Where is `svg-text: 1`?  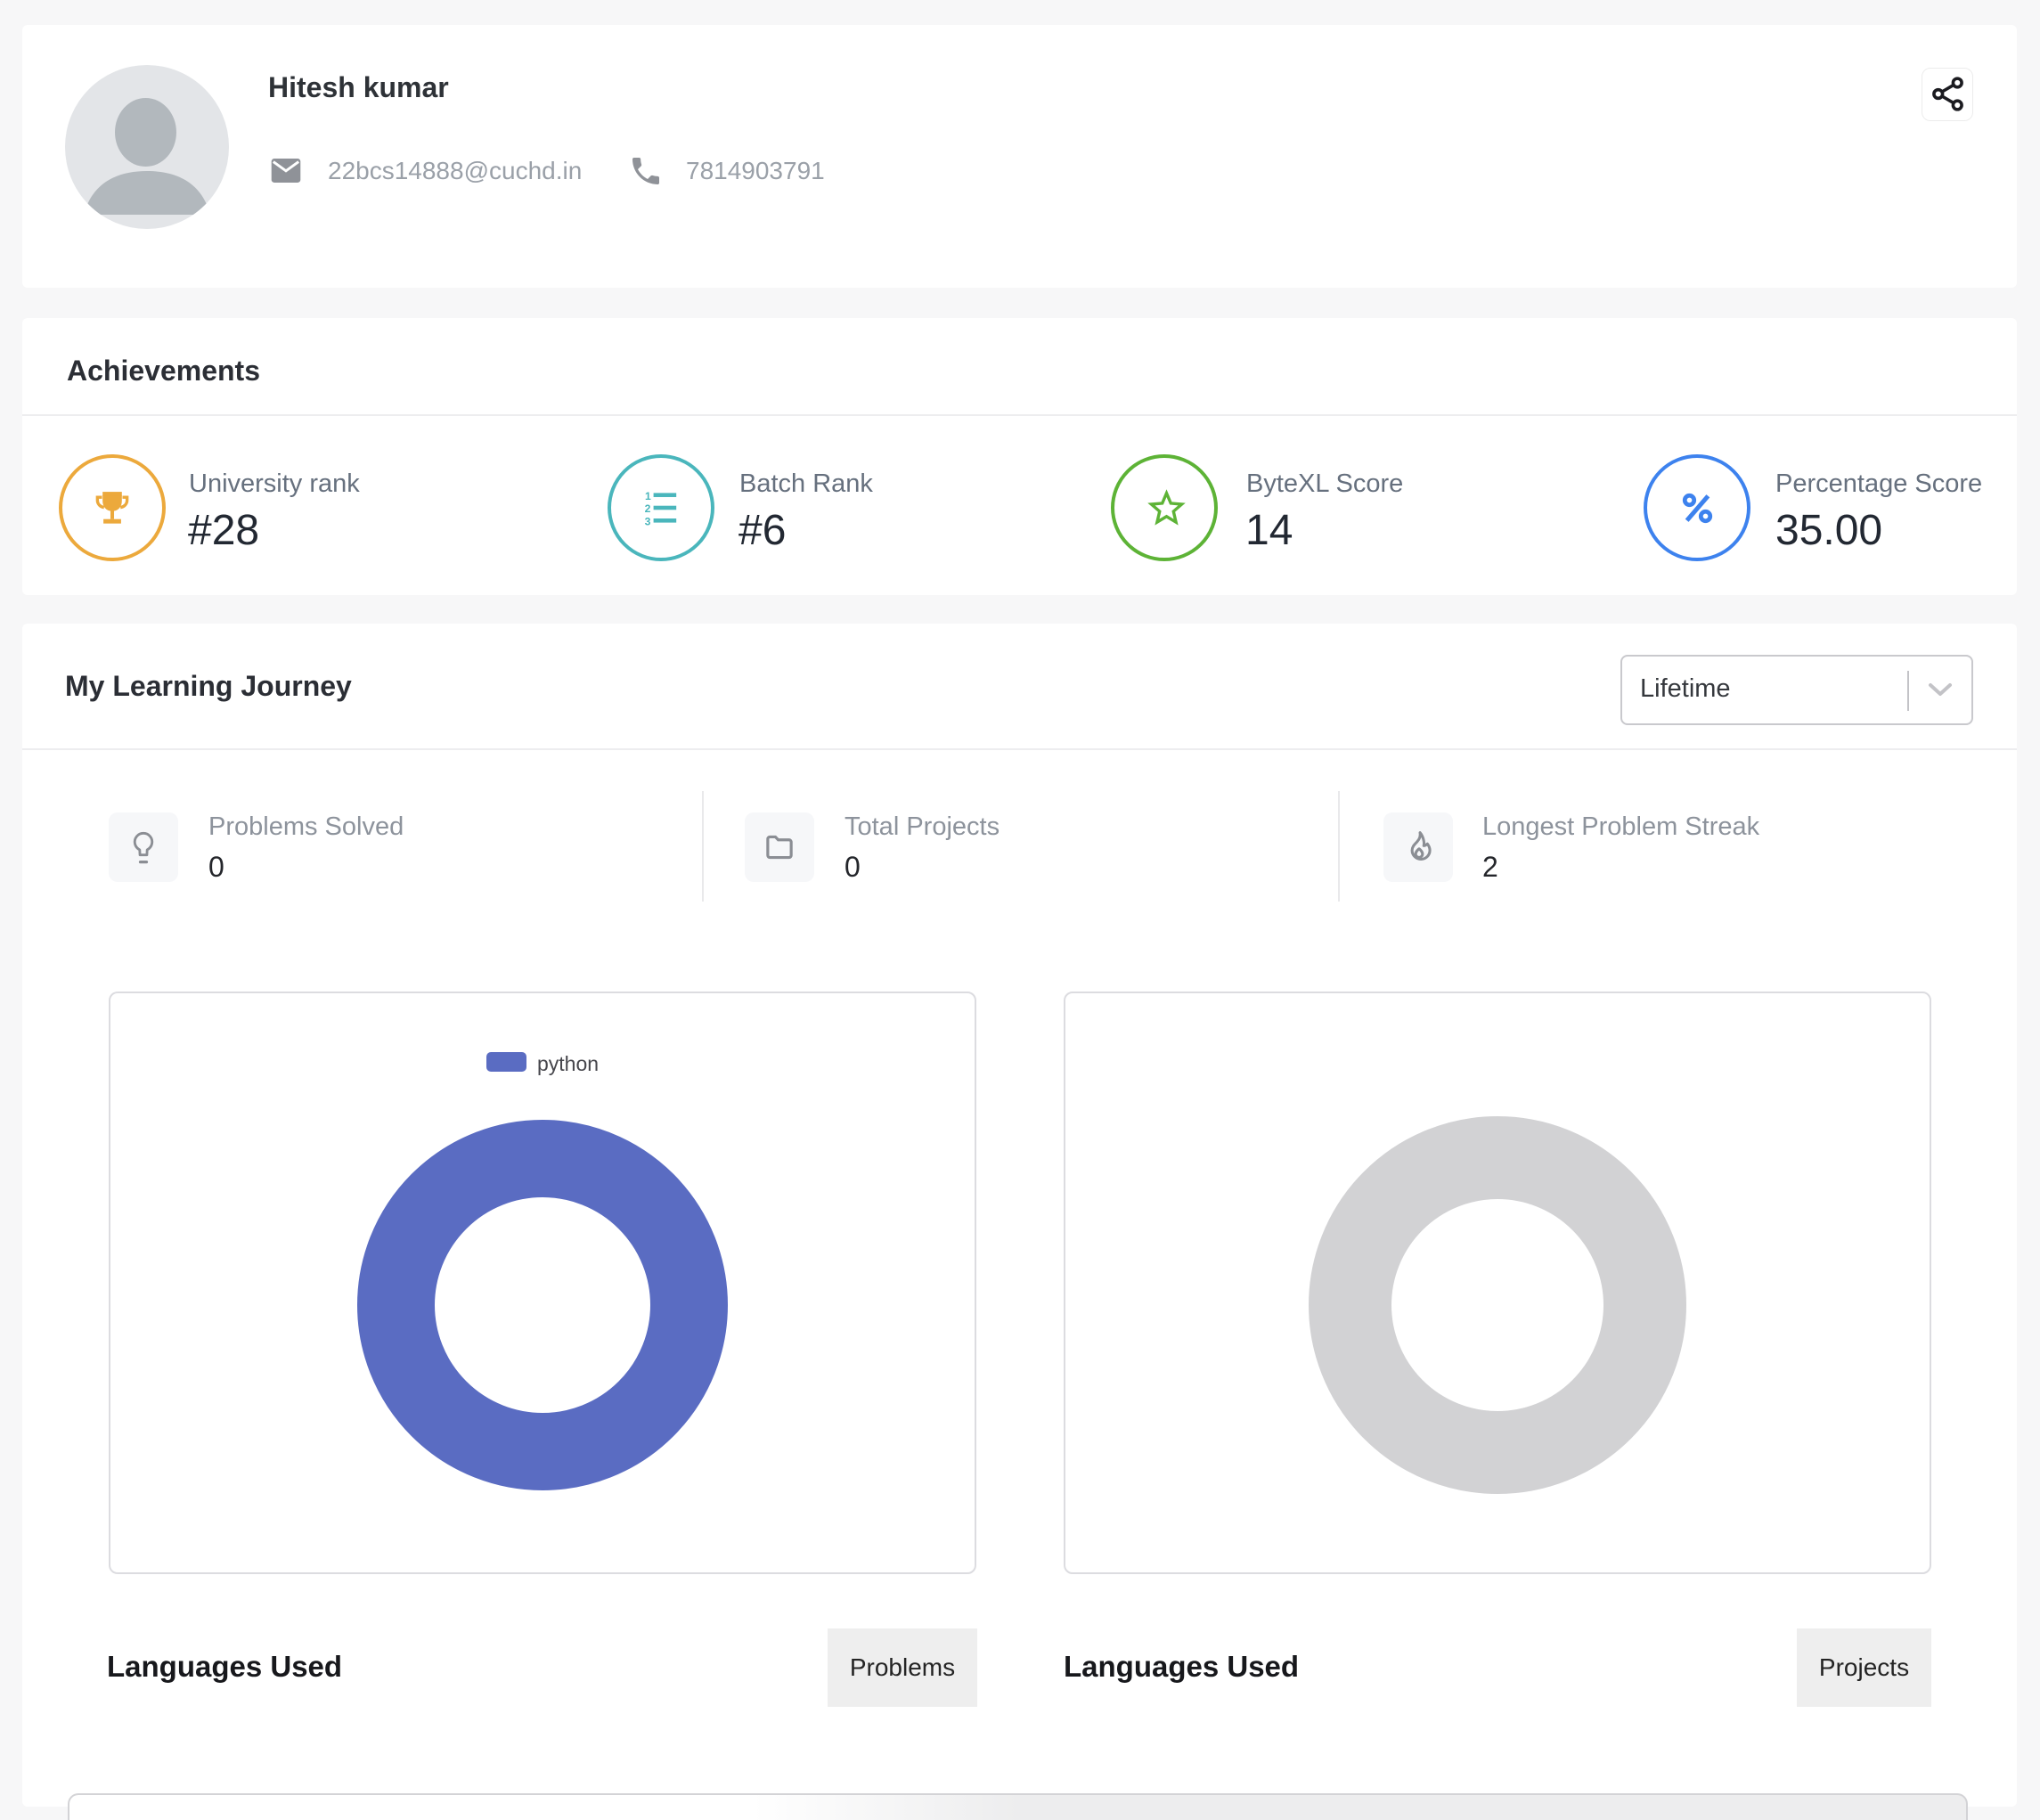 svg-text: 1 is located at coordinates (648, 496).